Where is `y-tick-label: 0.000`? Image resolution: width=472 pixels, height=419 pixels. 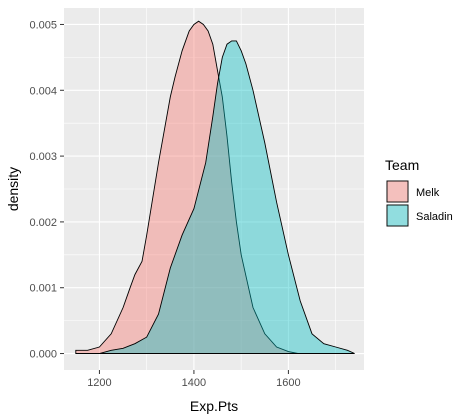 y-tick-label: 0.000 is located at coordinates (43, 355).